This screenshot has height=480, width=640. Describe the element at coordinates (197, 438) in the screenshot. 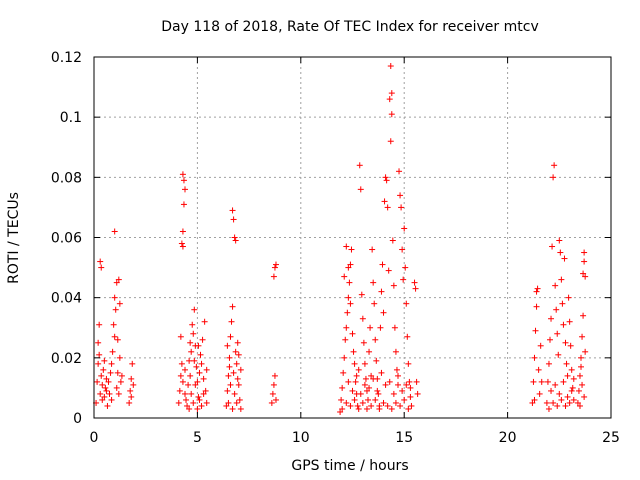

I see `x-tick-label: 5` at that location.